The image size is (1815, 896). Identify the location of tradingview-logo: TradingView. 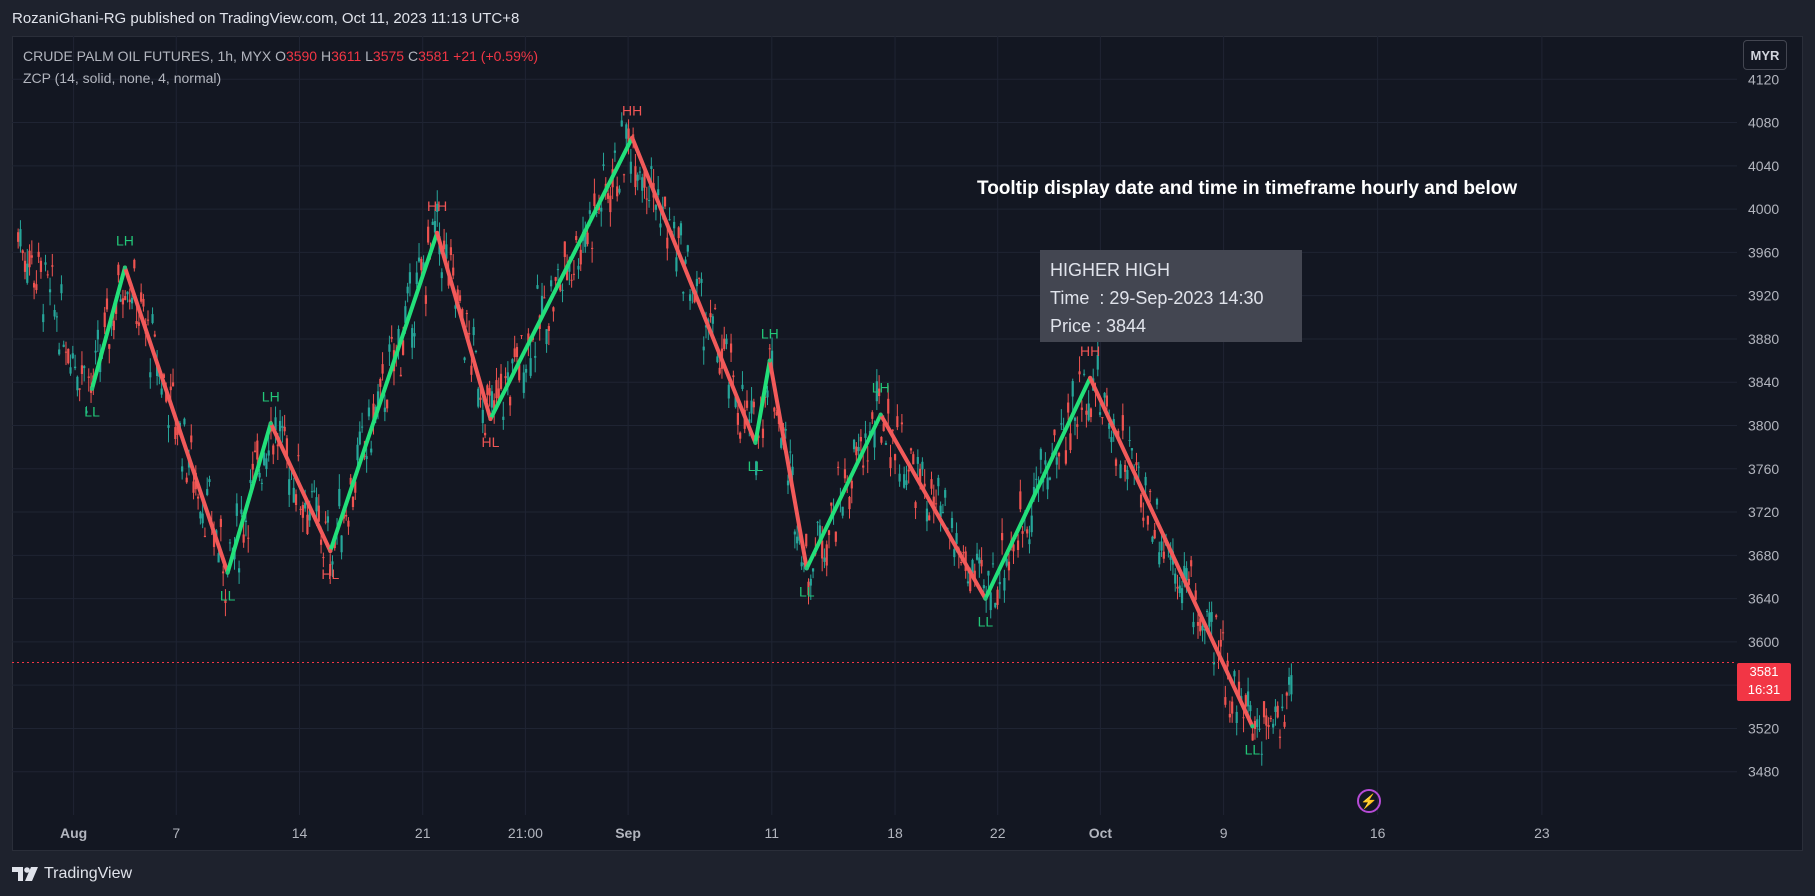
(72, 874).